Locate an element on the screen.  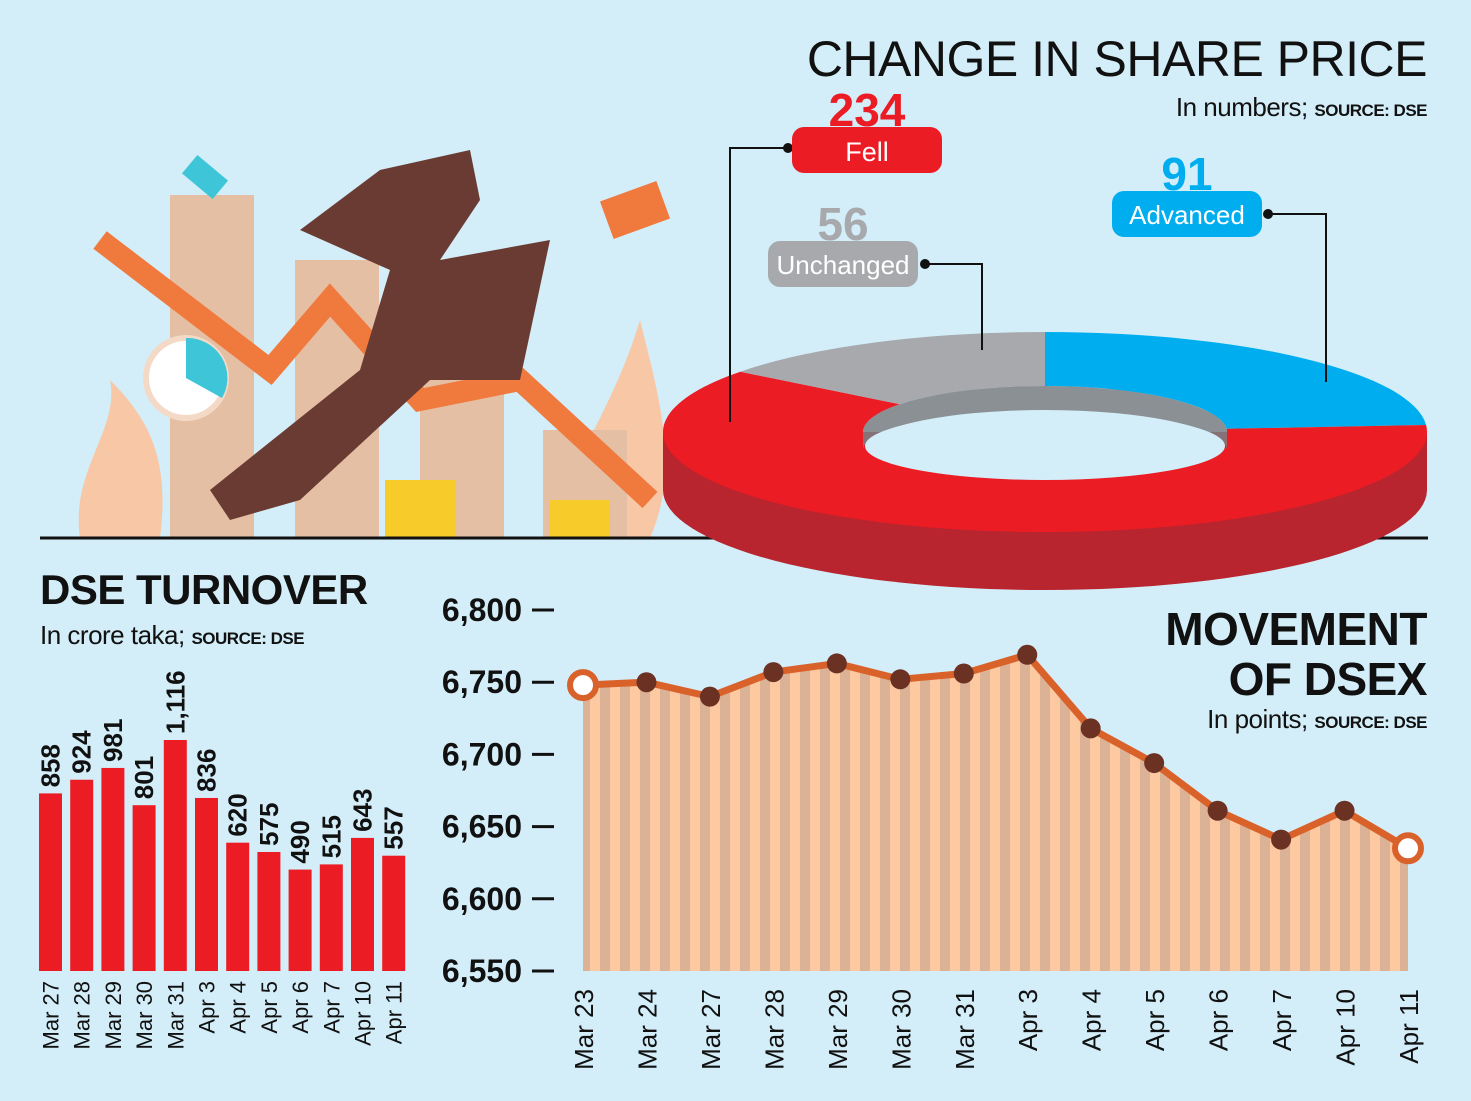
unchanged-badge is located at coordinates (843, 264).